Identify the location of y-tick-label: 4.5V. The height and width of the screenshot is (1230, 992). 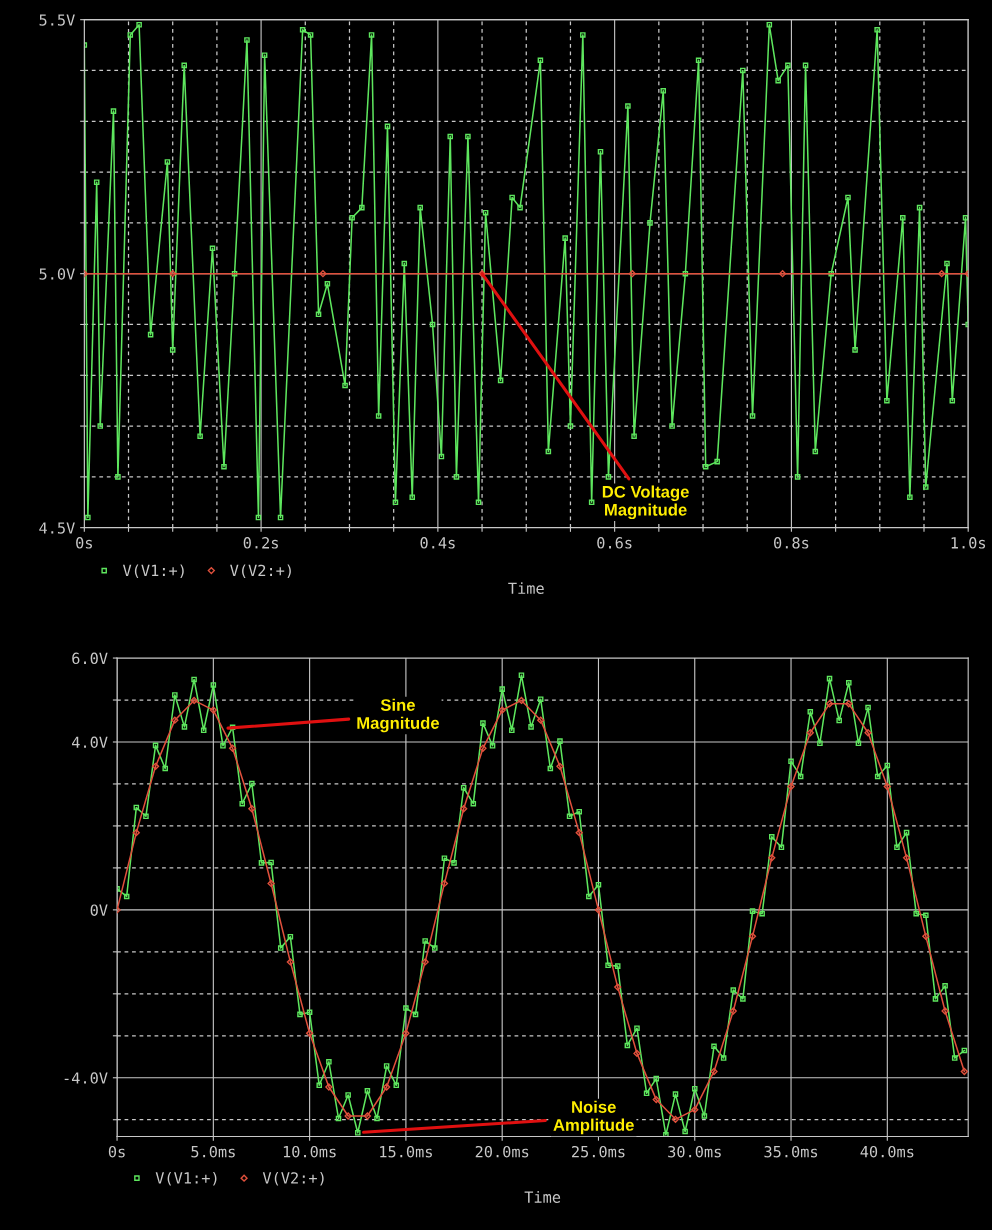
(57, 528).